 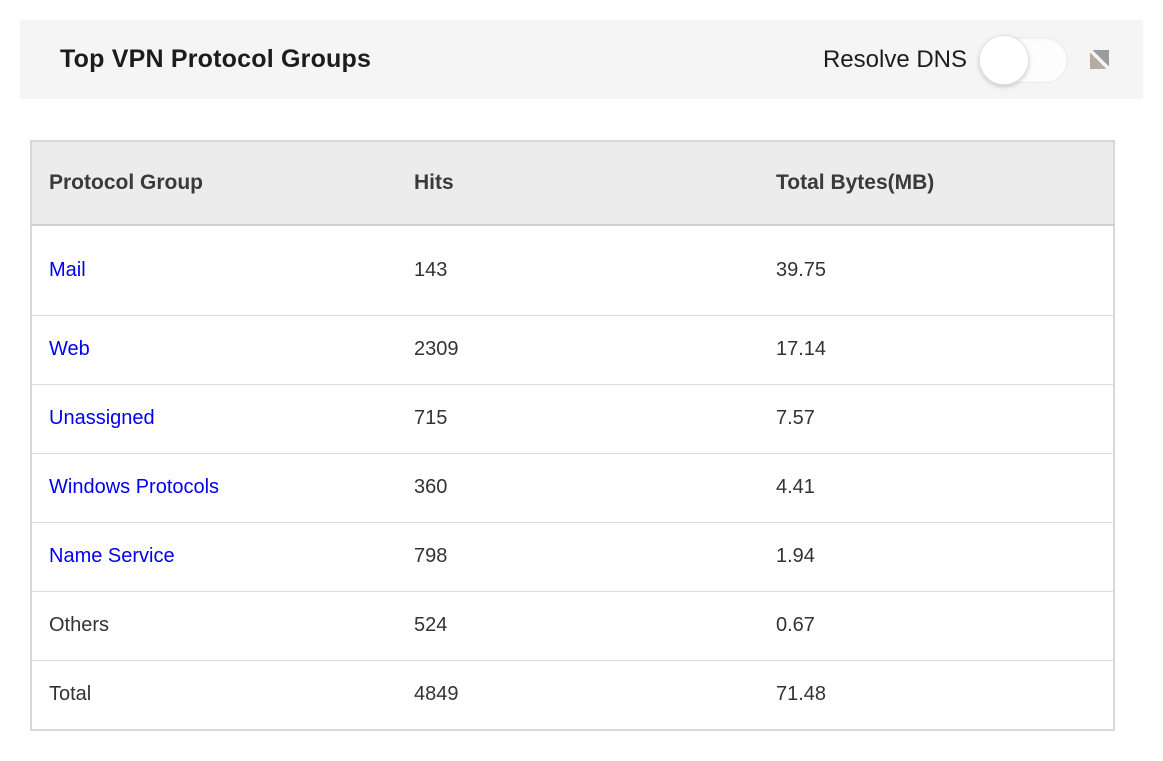 What do you see at coordinates (936, 270) in the screenshot?
I see `total-bytes-value: 39.75` at bounding box center [936, 270].